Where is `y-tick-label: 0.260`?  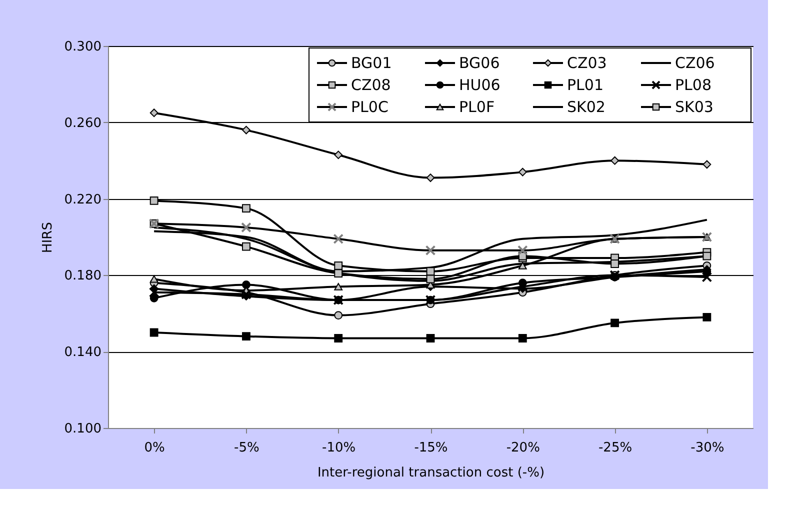
y-tick-label: 0.260 is located at coordinates (83, 123).